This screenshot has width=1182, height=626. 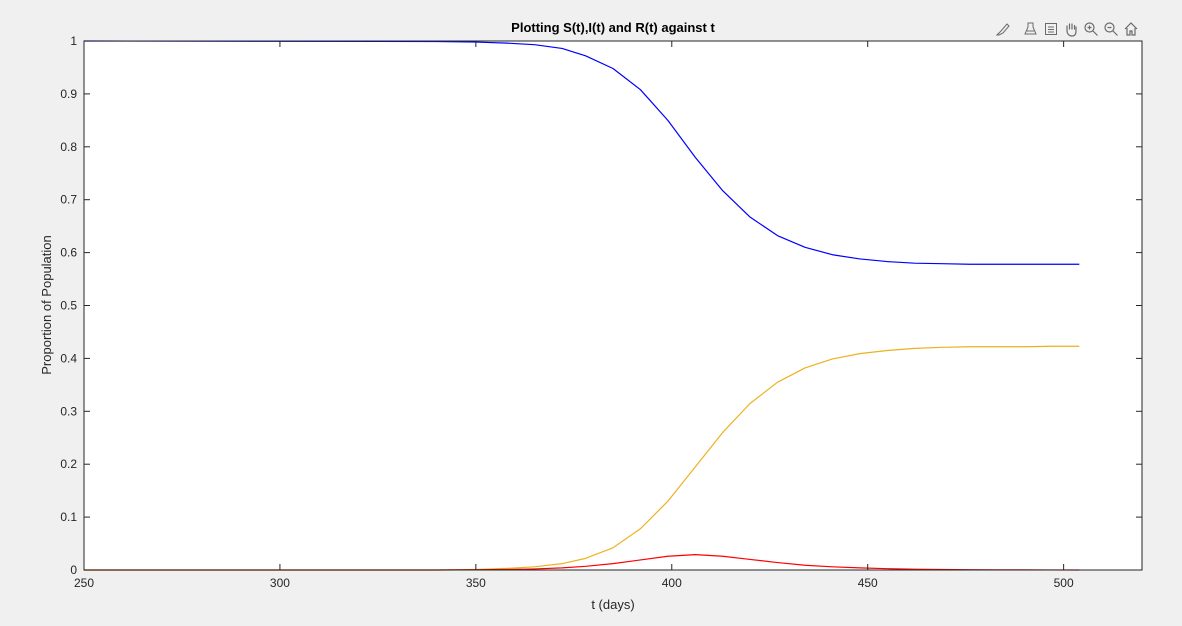 What do you see at coordinates (280, 583) in the screenshot?
I see `x-tick-label: 300` at bounding box center [280, 583].